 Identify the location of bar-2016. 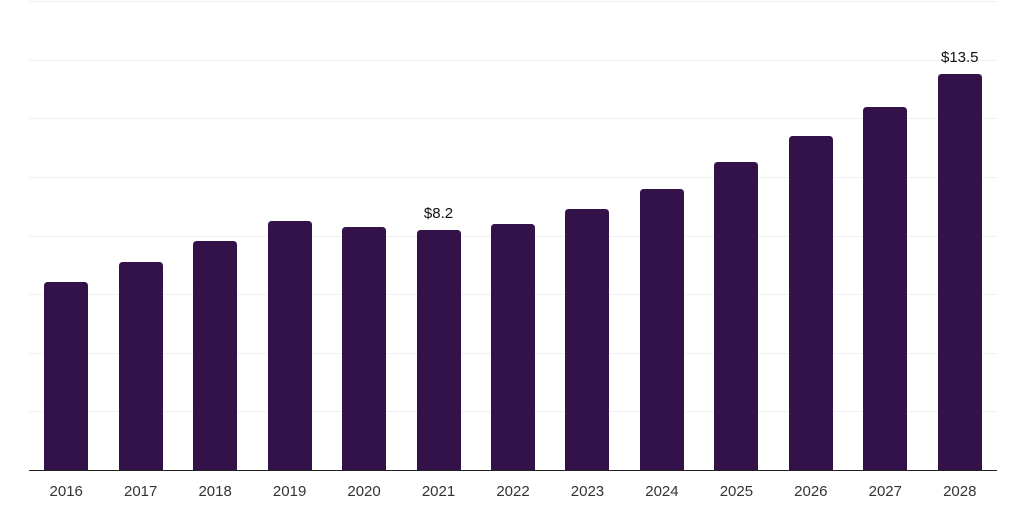
(66, 376).